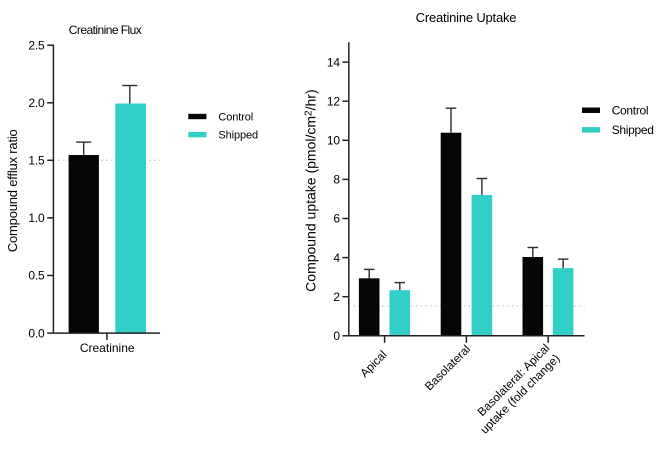  Describe the element at coordinates (336, 219) in the screenshot. I see `svg-text: 6` at that location.